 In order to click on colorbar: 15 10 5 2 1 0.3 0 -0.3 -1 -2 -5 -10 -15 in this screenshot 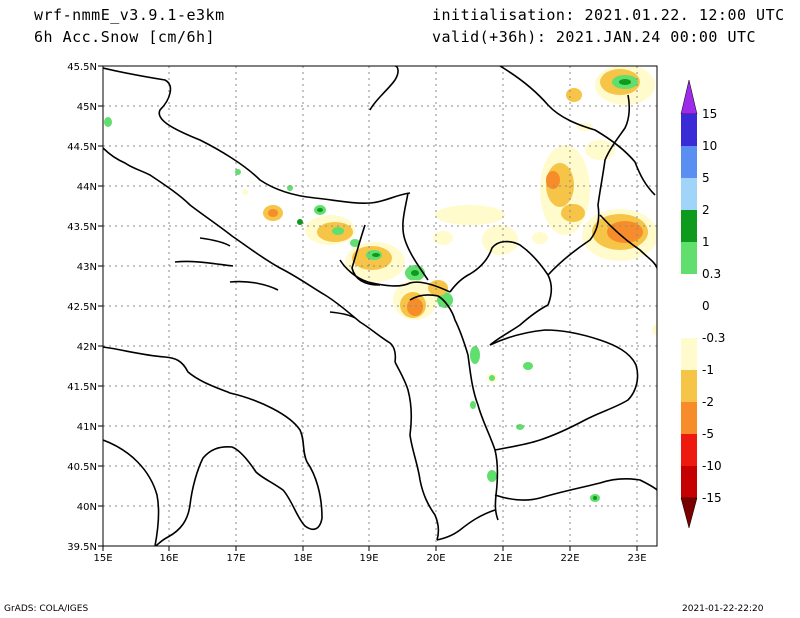, I will do `click(702, 304)`.